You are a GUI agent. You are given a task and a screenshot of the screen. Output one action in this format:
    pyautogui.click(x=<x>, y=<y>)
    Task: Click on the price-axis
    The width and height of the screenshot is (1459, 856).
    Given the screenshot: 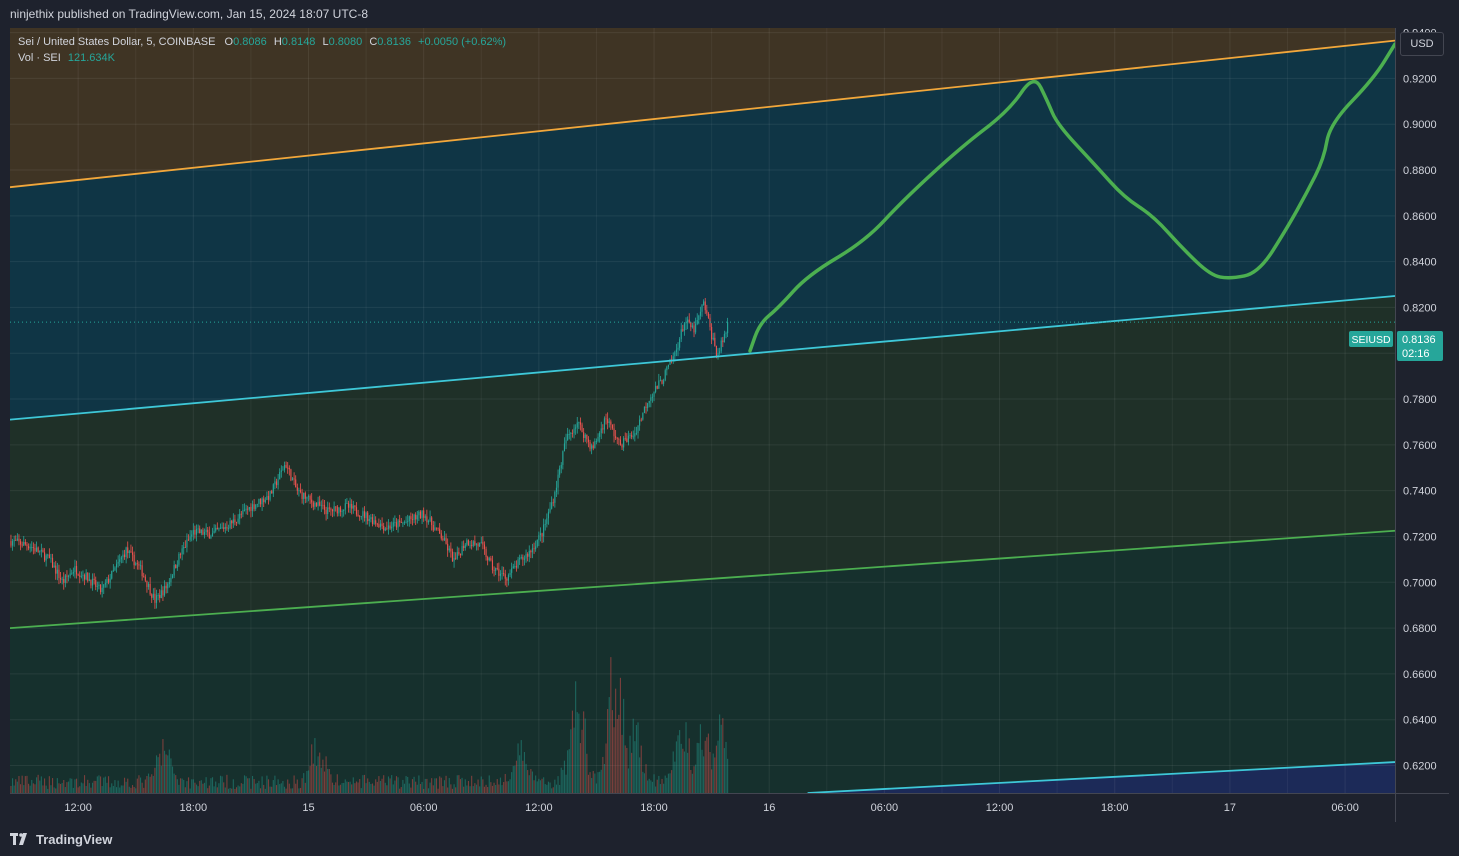 What is the action you would take?
    pyautogui.click(x=1422, y=425)
    